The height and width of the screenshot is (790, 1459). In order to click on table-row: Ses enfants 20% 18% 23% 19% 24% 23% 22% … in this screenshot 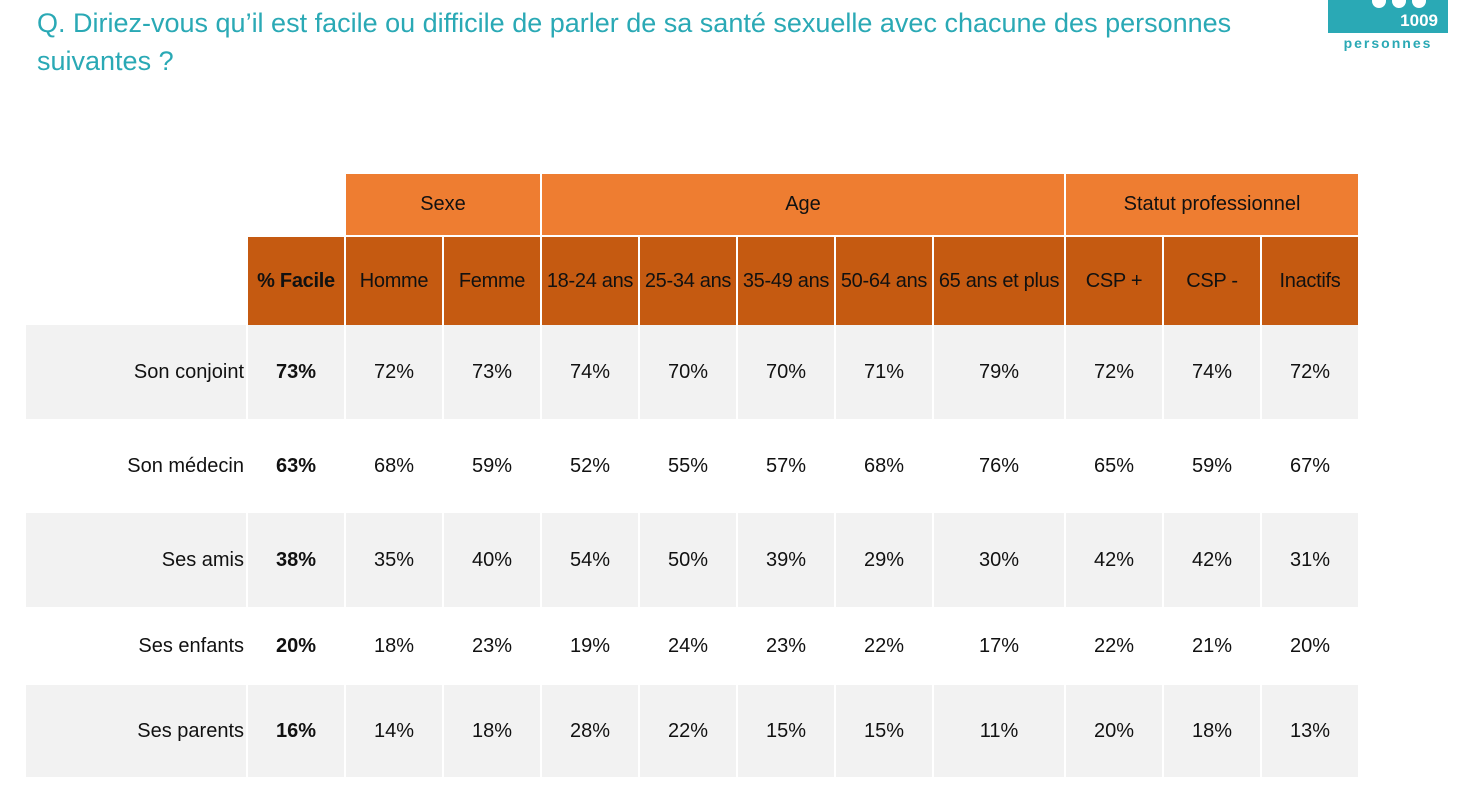, I will do `click(692, 646)`.